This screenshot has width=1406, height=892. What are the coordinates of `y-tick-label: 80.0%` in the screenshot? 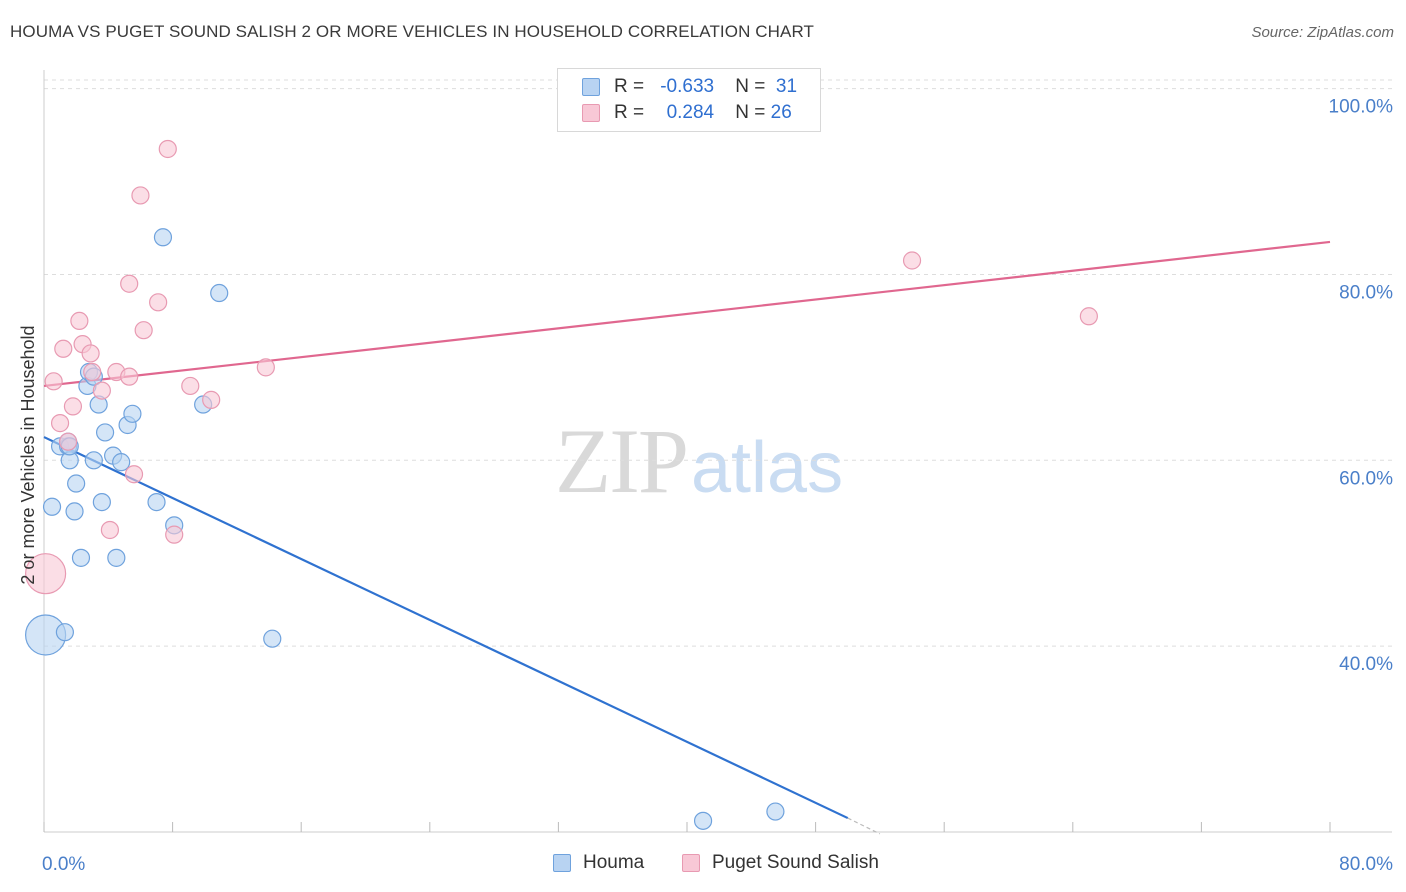 It's located at (1366, 292).